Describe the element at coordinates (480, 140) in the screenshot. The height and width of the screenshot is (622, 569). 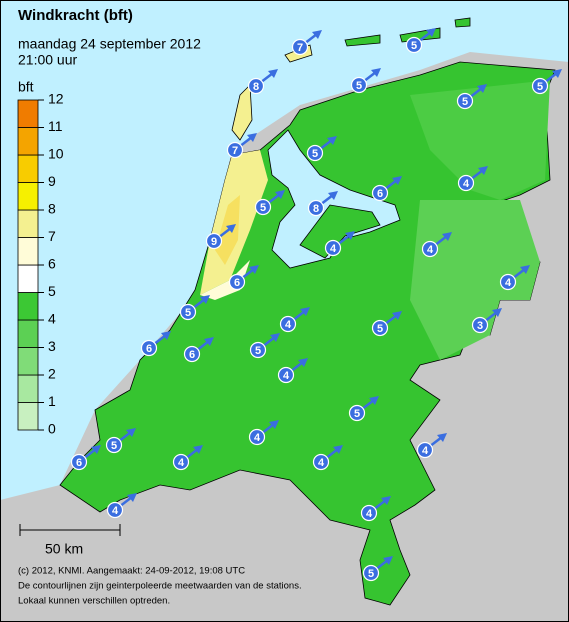
I see `region-light` at that location.